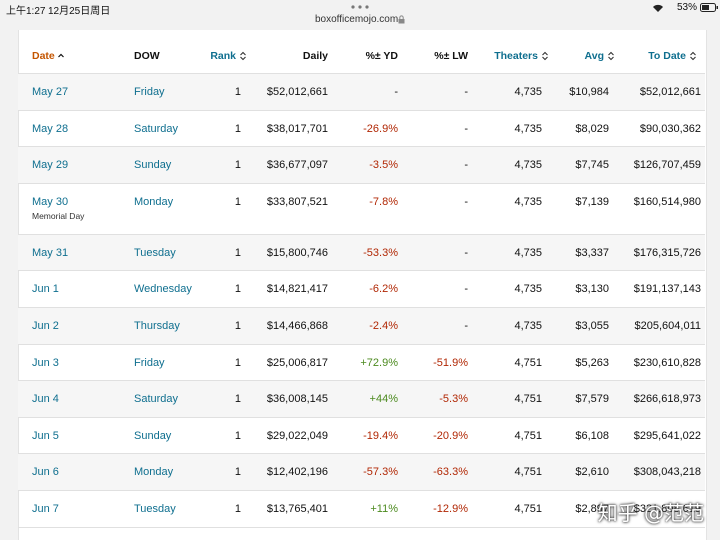 The width and height of the screenshot is (720, 540). Describe the element at coordinates (297, 362) in the screenshot. I see `cell-daily: $25,006,817` at that location.